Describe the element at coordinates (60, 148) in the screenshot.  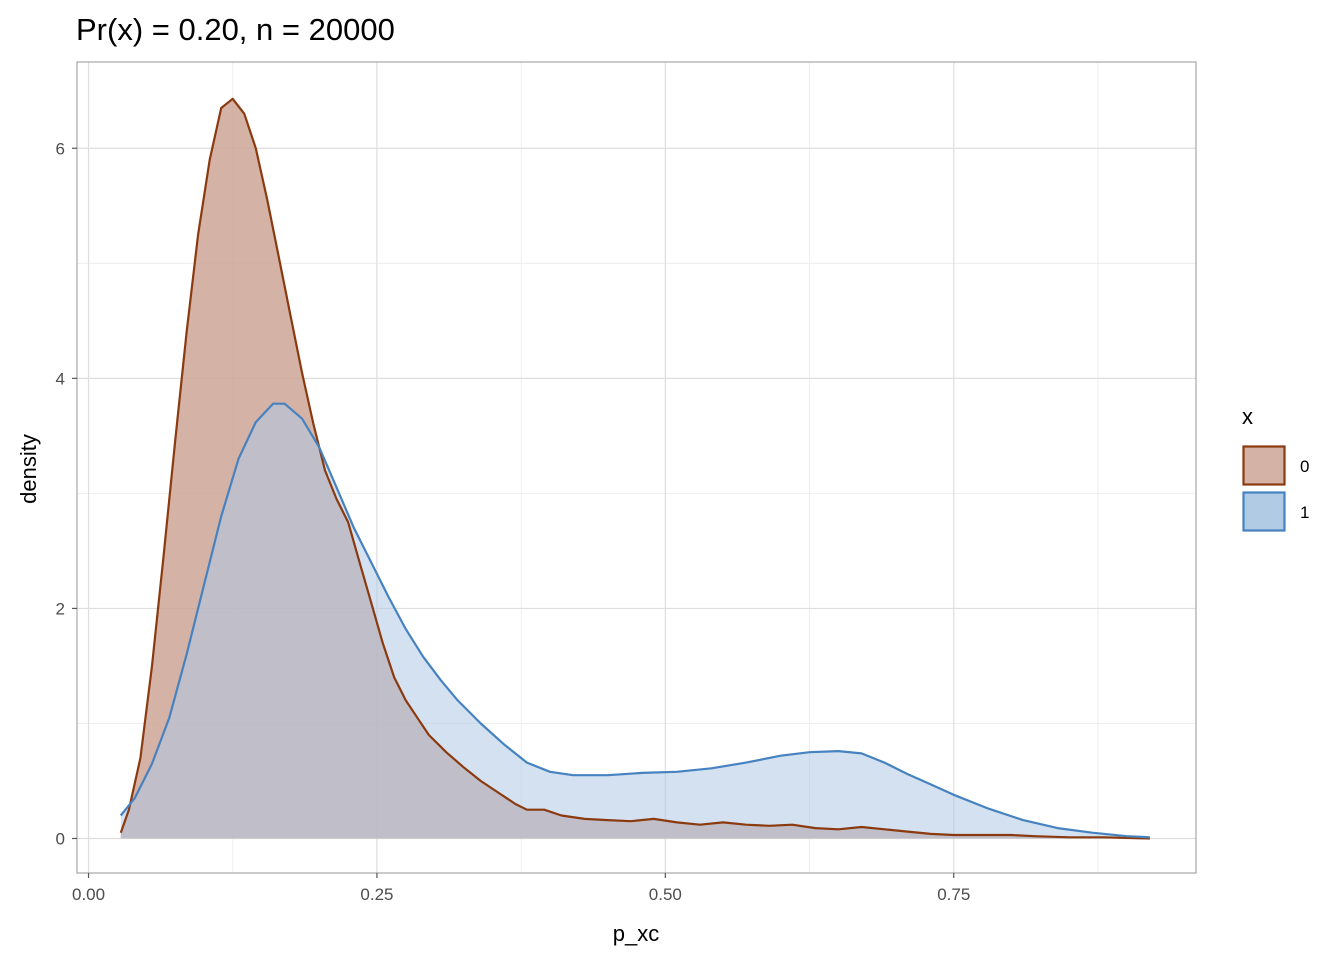
I see `y-tick-label: 6` at that location.